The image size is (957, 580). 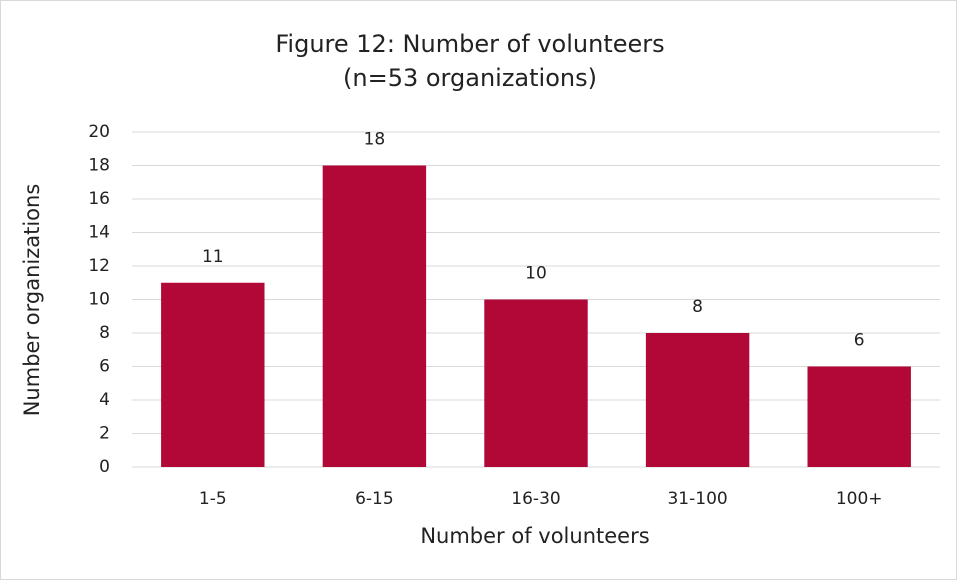 What do you see at coordinates (104, 467) in the screenshot?
I see `y-tick-label: 0` at bounding box center [104, 467].